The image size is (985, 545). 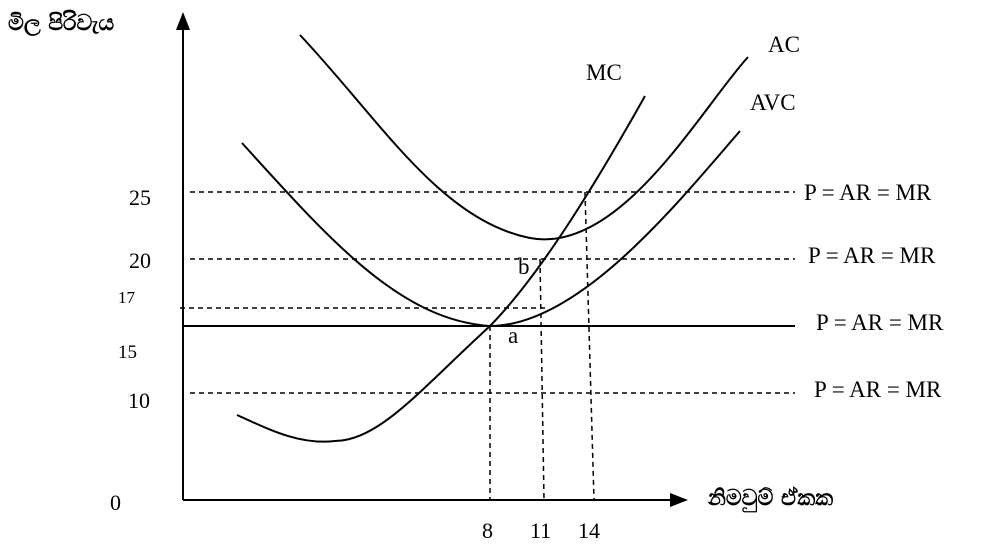 I want to click on price-label-15: P = AR = MR, so click(x=880, y=322).